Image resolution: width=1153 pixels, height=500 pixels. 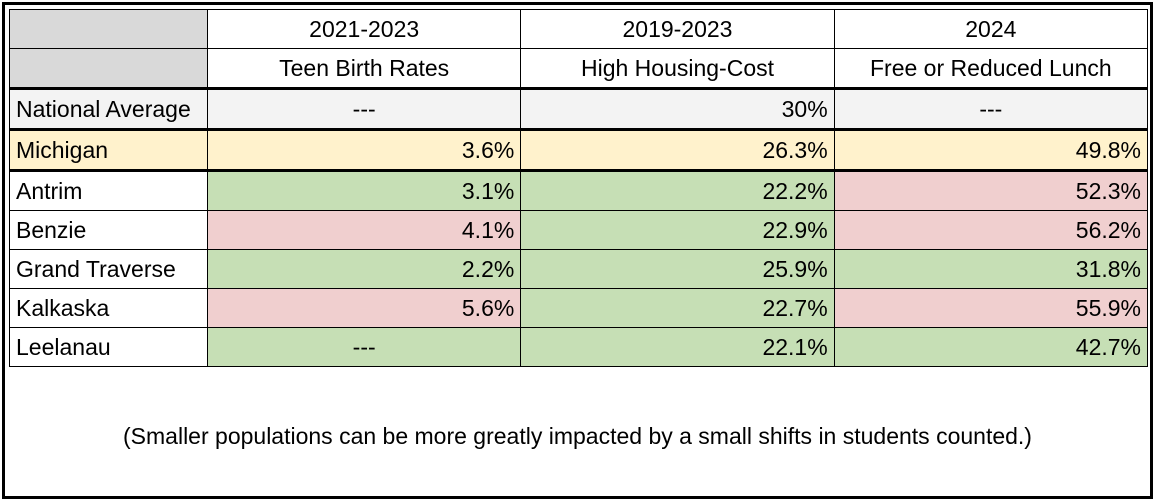 I want to click on header-metric-teen-birth-rates: Teen Birth Rates, so click(x=364, y=69).